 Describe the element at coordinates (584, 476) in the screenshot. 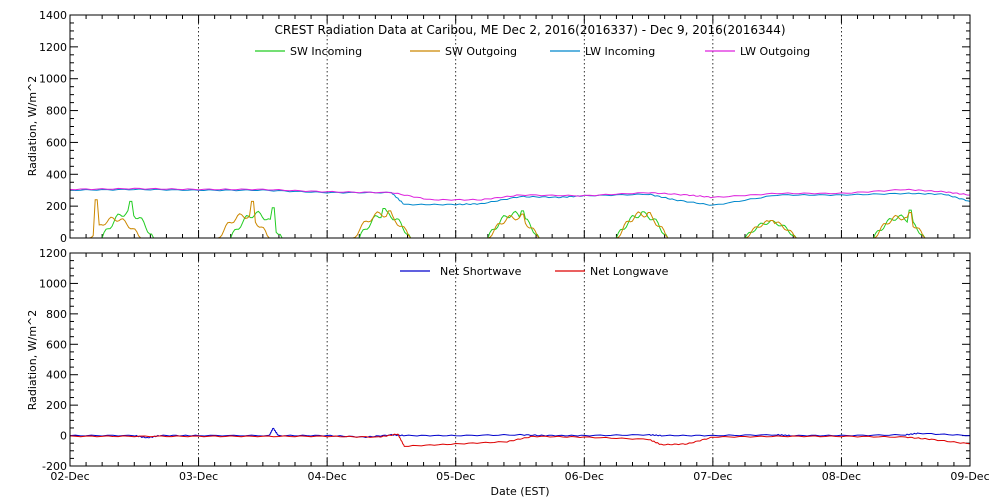

I see `x-tick-label: 06-Dec` at that location.